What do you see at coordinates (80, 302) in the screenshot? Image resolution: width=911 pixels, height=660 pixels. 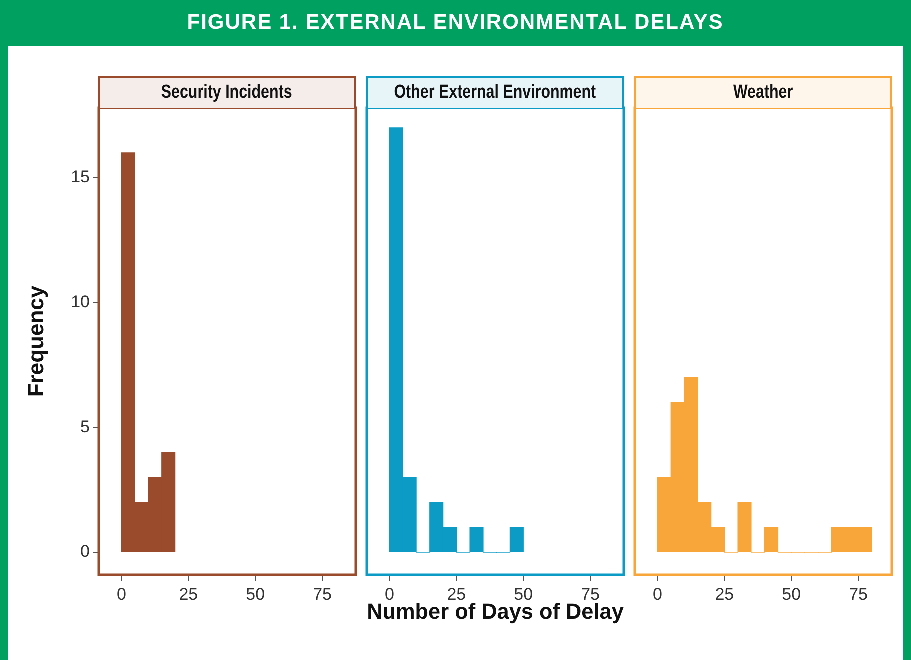 I see `y-tick-label: 10` at bounding box center [80, 302].